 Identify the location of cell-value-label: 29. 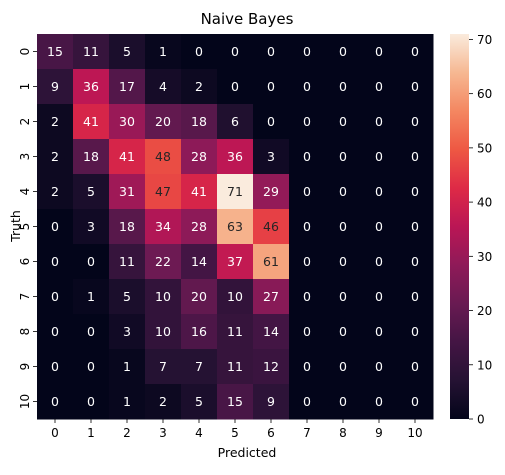
(271, 191).